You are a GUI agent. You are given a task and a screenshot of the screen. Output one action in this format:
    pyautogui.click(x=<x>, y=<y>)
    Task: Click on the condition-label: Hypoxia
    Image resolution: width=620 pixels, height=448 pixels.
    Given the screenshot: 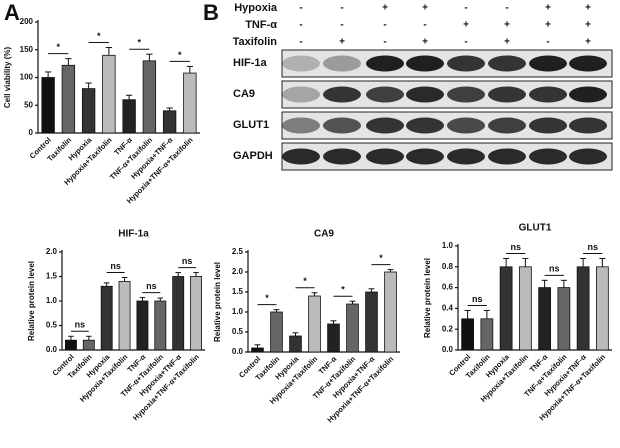 What is the action you would take?
    pyautogui.click(x=256, y=8)
    